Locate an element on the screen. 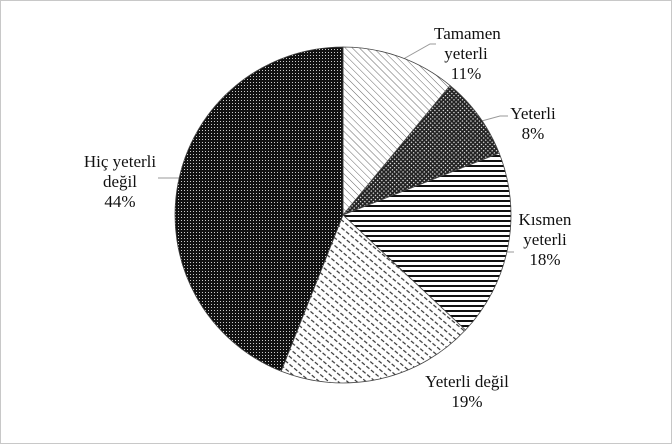  slice-label: Hiç yeterli değil 44% is located at coordinates (120, 182).